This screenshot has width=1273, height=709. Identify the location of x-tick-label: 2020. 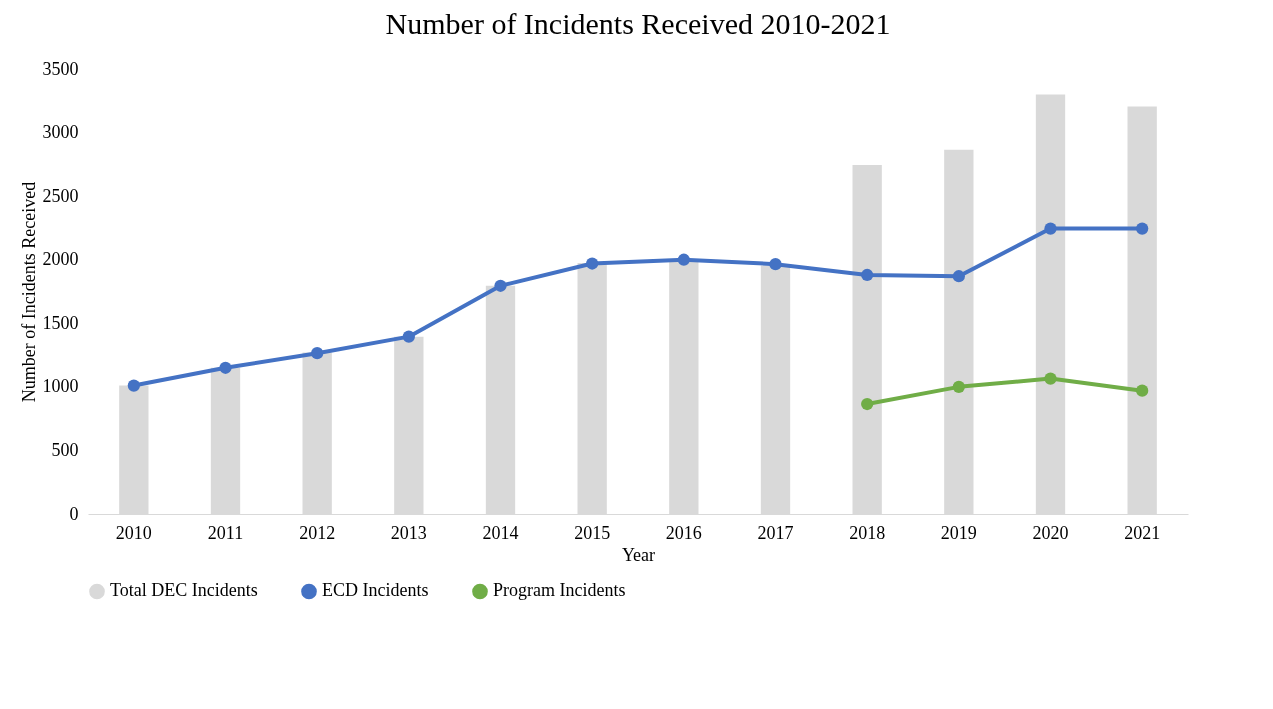
(1050, 532).